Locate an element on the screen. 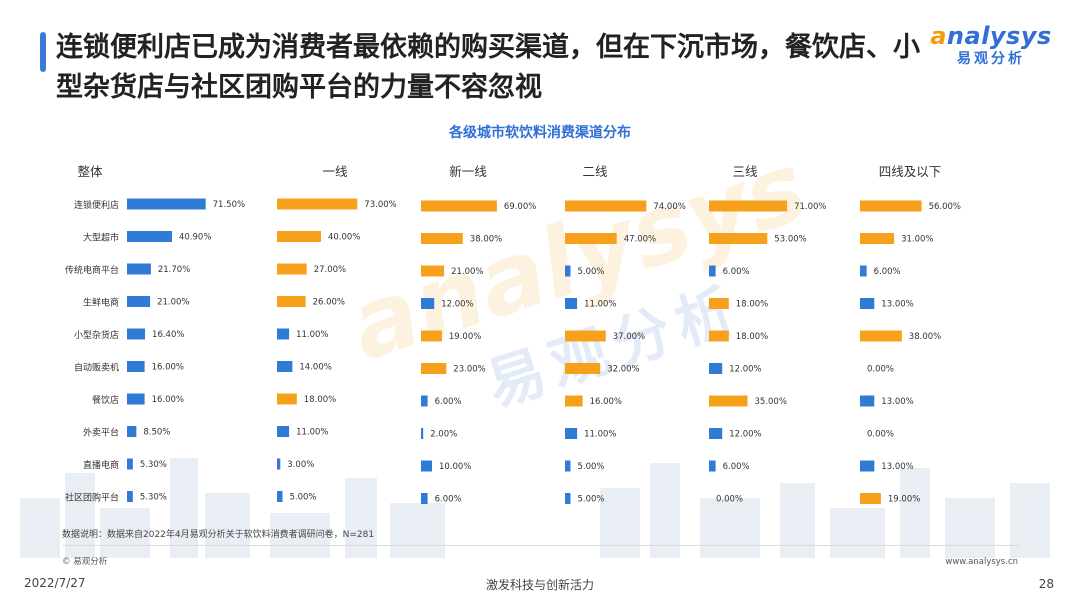  category-label-9: 社区团购平台 is located at coordinates (92, 498).